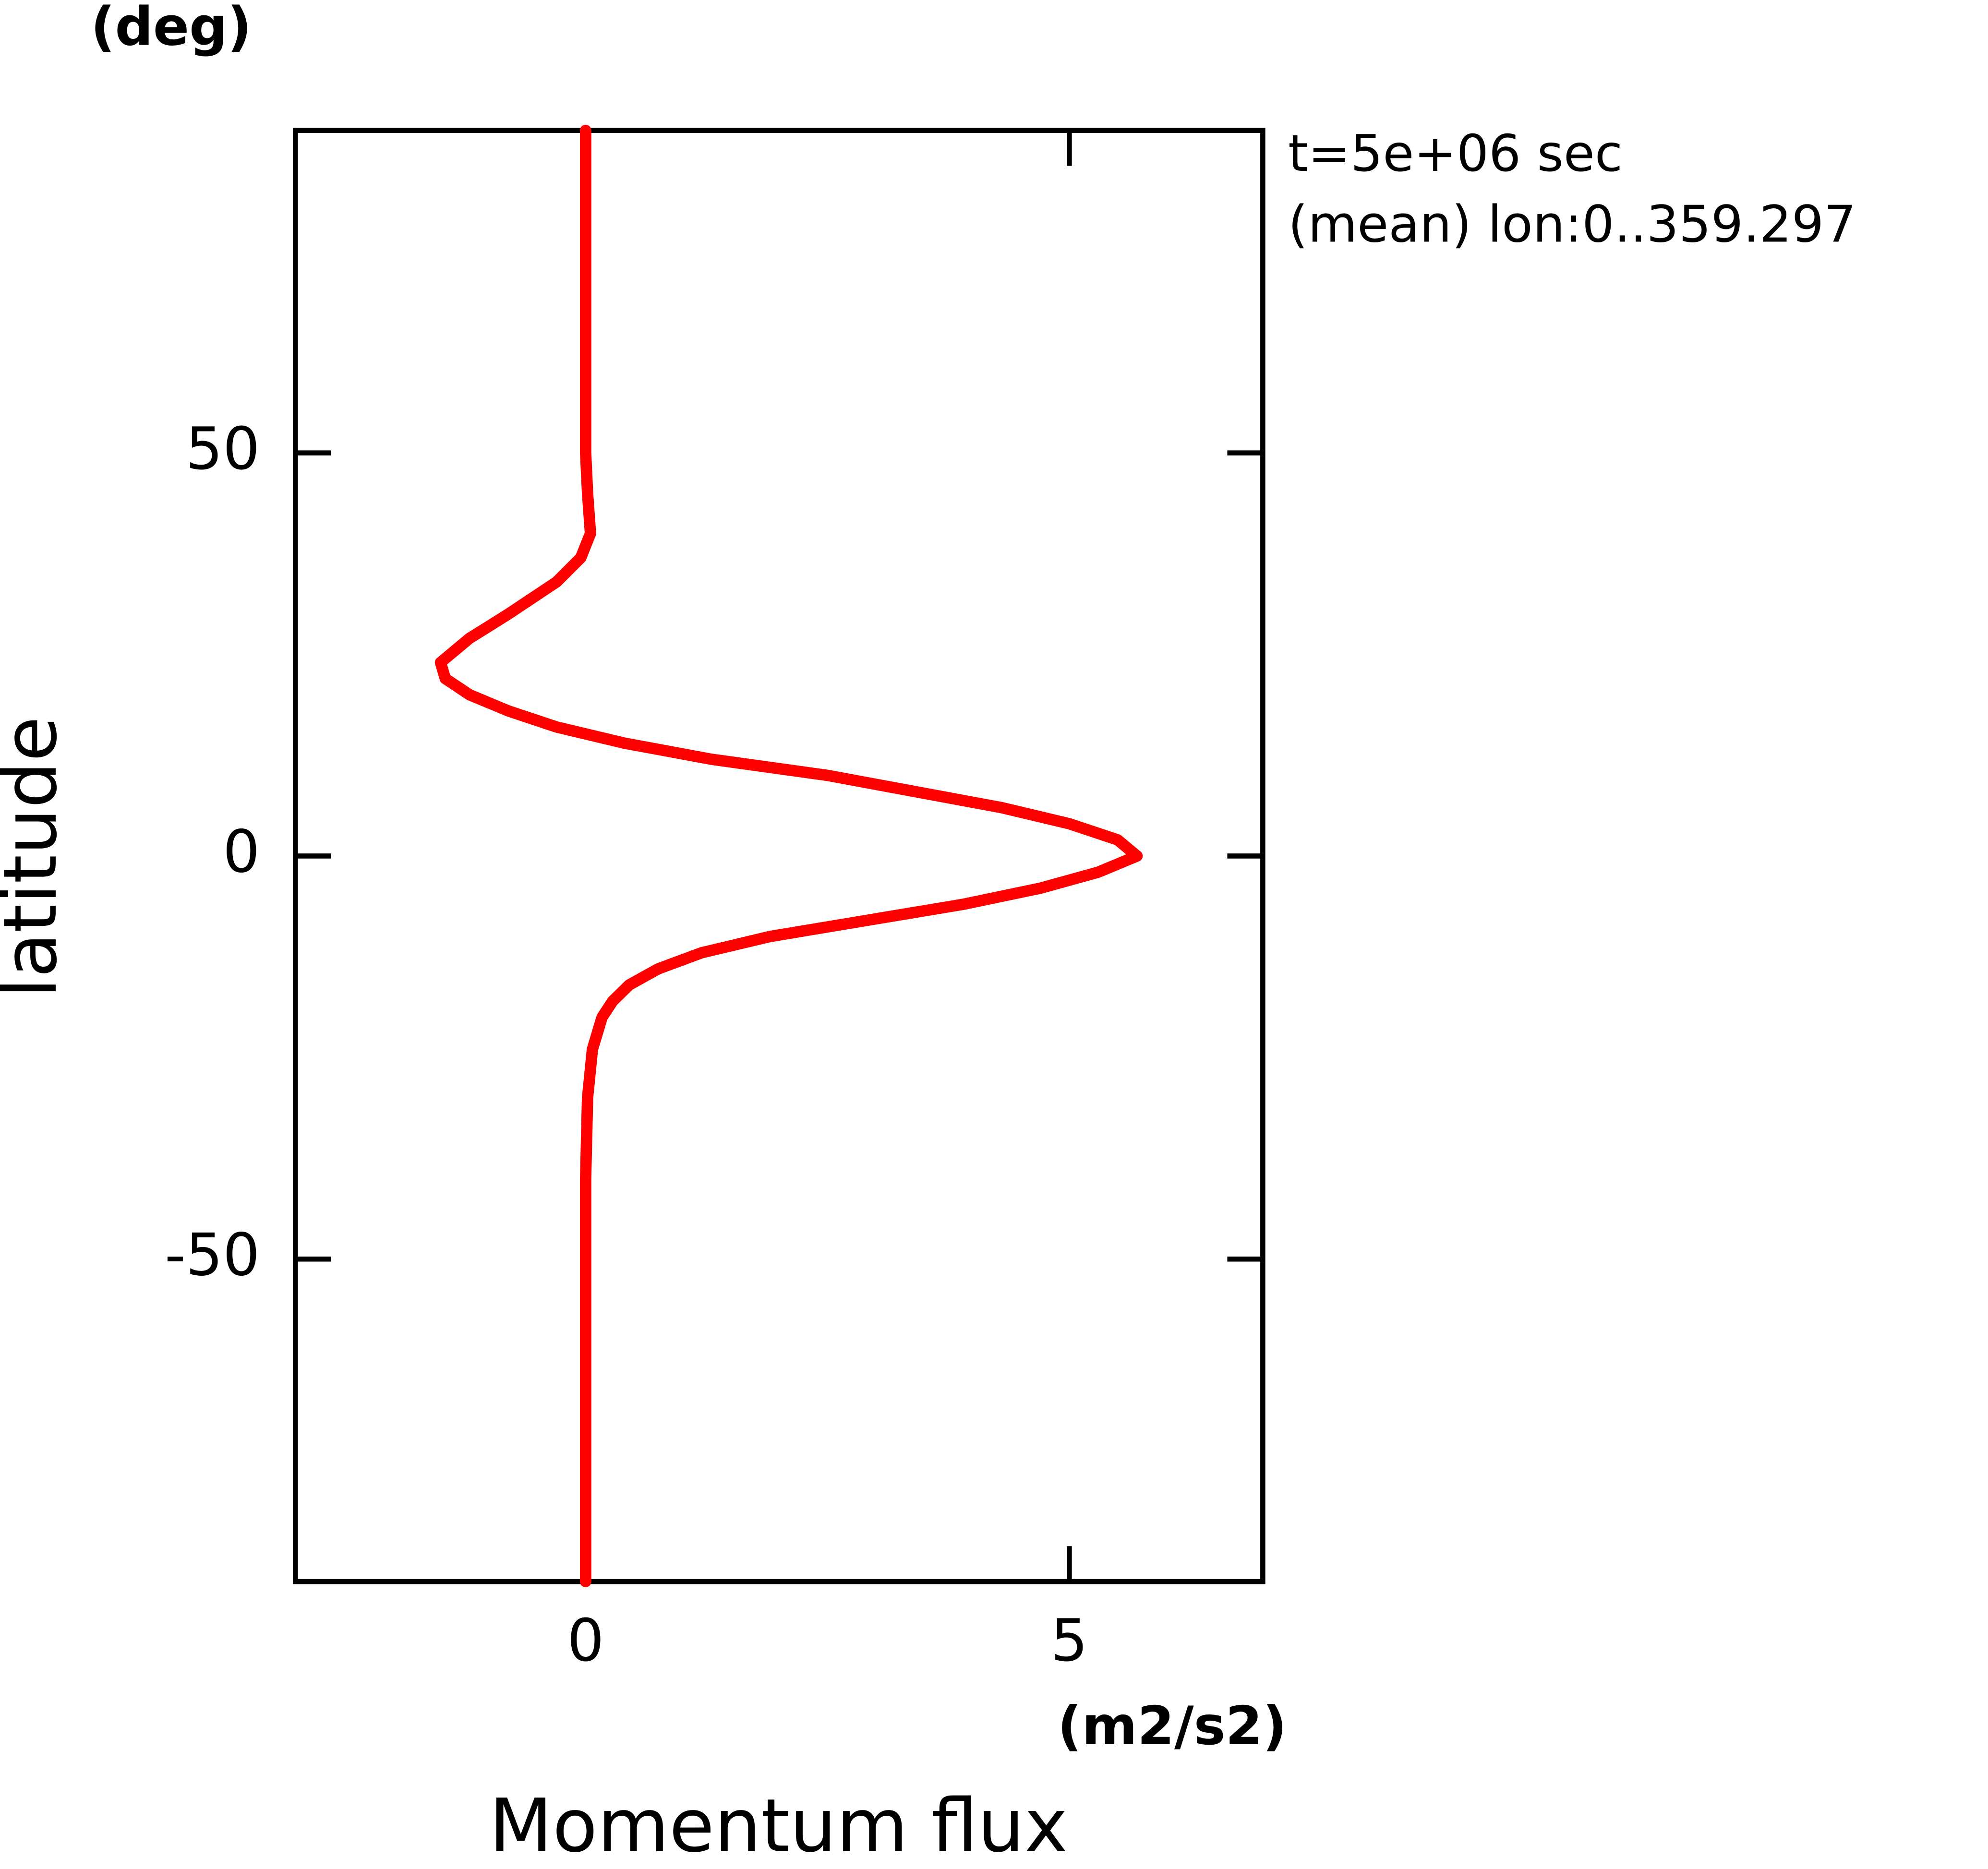  Describe the element at coordinates (212, 1255) in the screenshot. I see `y-tick-label: -50` at that location.